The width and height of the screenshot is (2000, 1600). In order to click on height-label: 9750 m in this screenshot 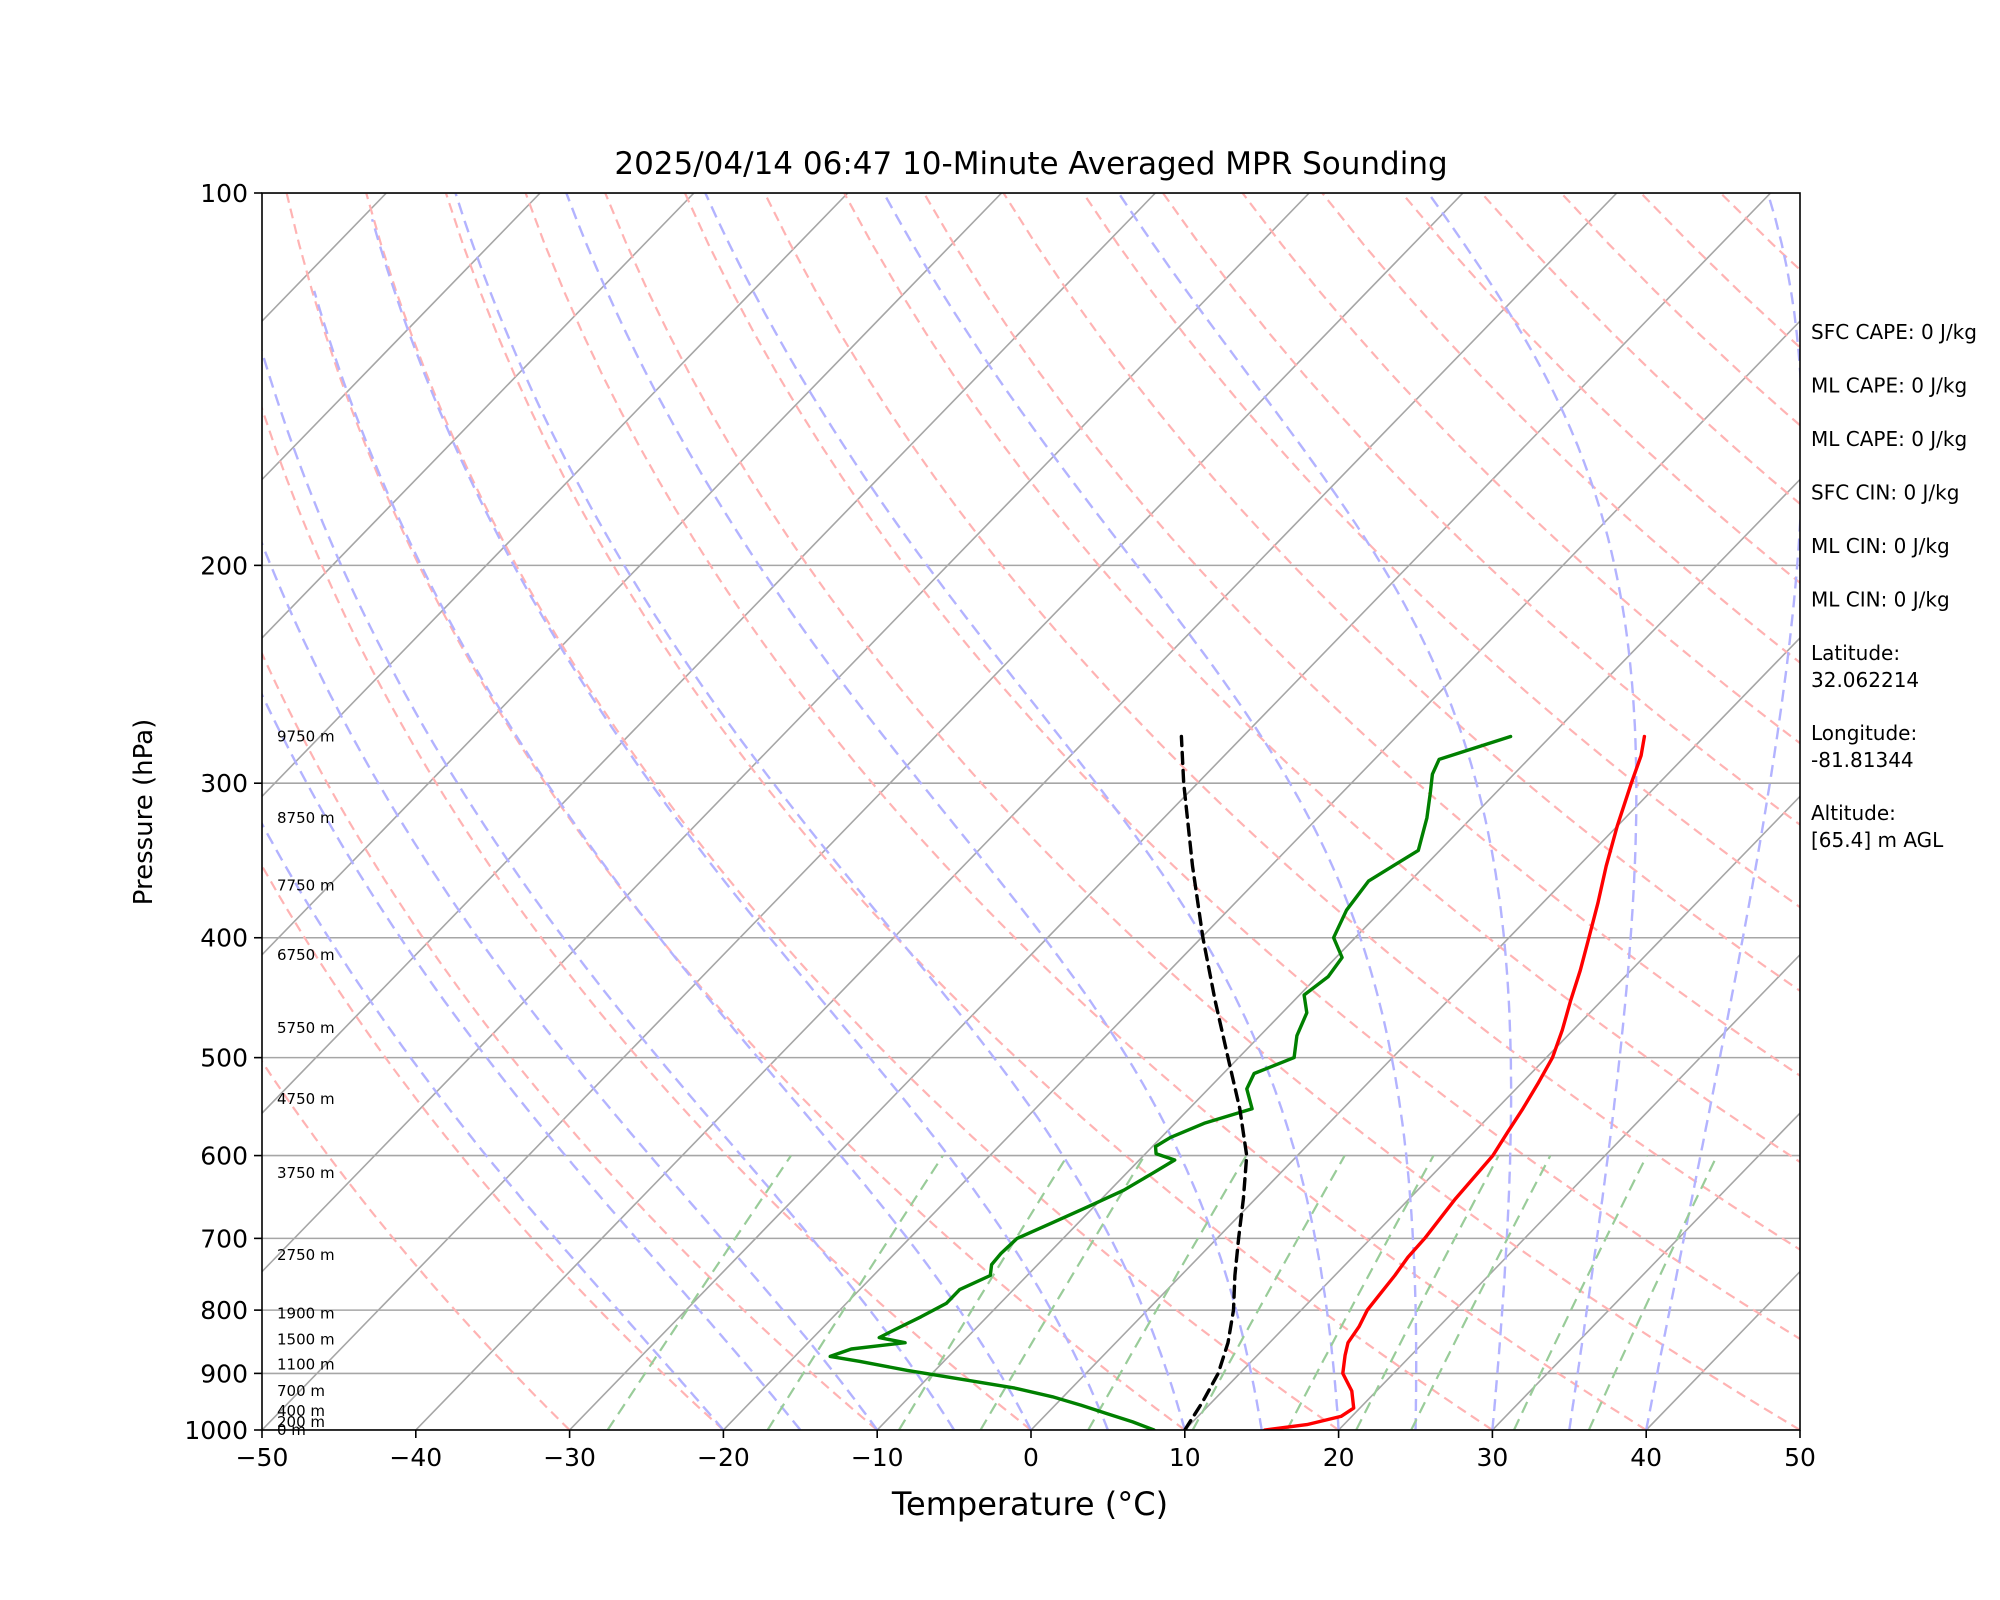, I will do `click(306, 737)`.